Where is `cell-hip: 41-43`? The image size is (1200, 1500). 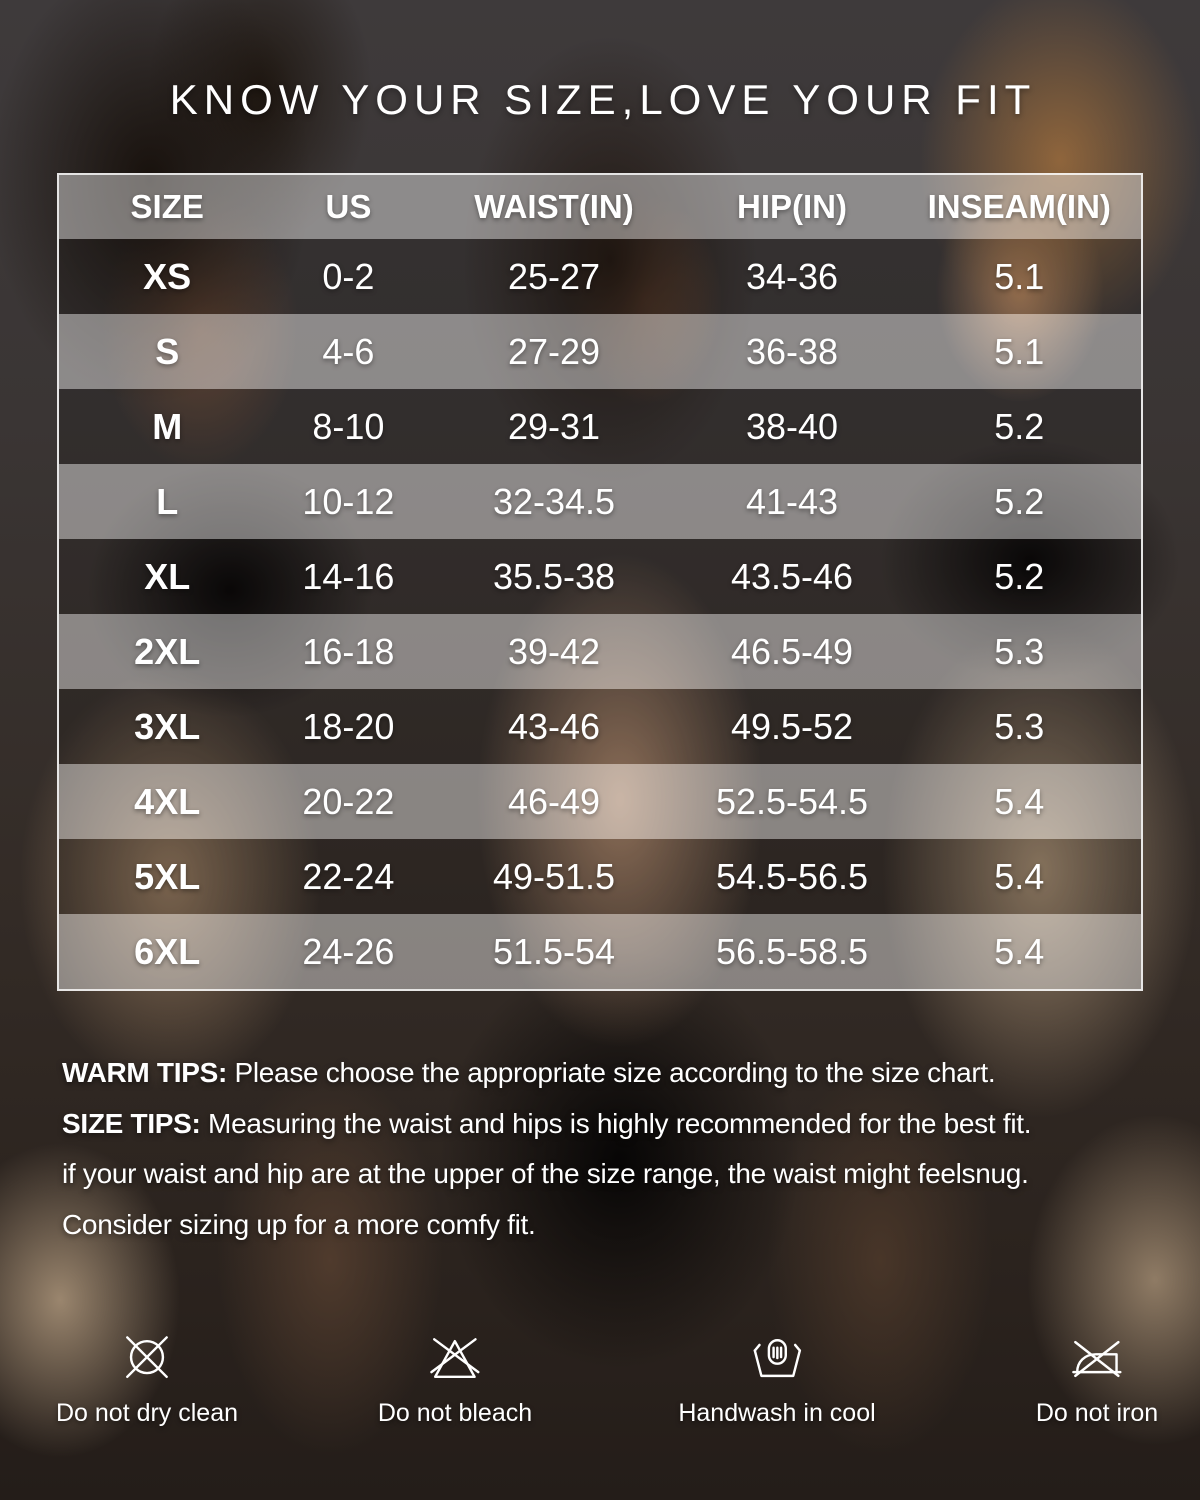 cell-hip: 41-43 is located at coordinates (792, 501).